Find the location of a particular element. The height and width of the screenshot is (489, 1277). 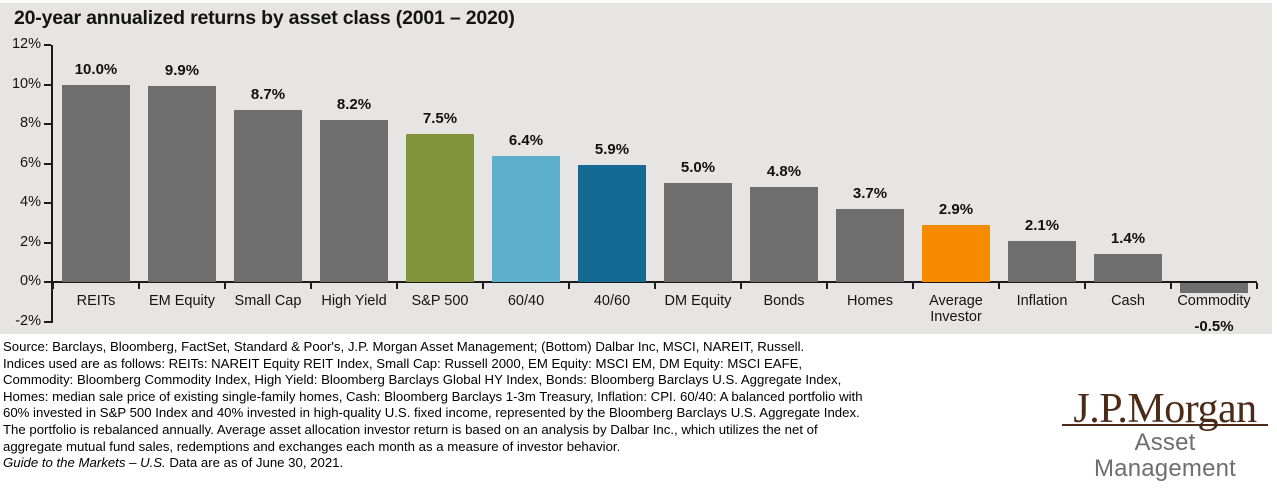

y-axis-label: 8% is located at coordinates (30, 123).